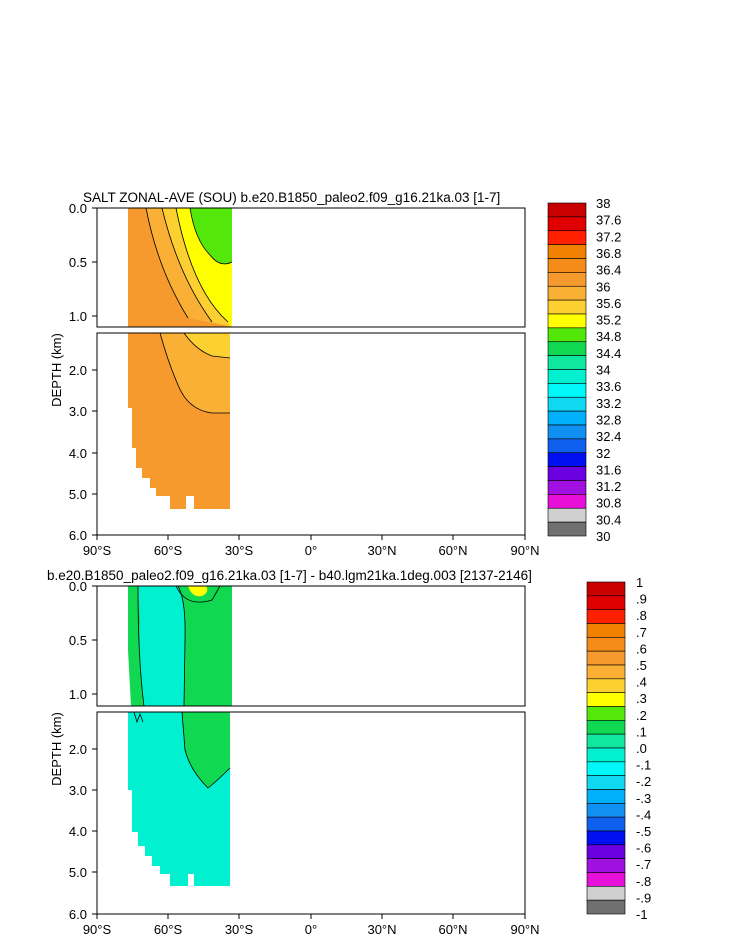  What do you see at coordinates (608, 220) in the screenshot?
I see `top-colorbar-label: 37.6` at bounding box center [608, 220].